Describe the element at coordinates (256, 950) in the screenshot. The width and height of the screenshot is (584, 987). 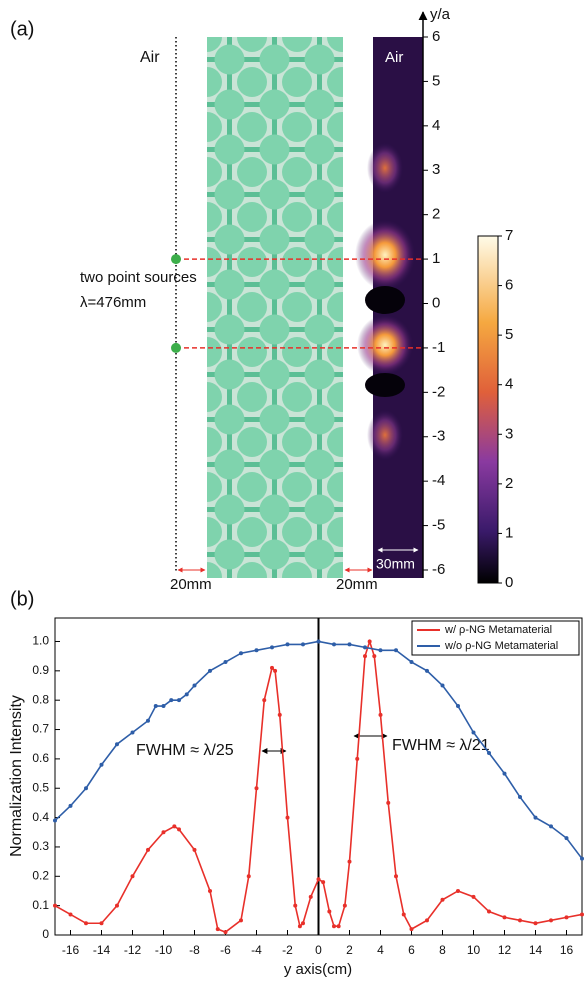
I see `x-tick-label: -4` at that location.